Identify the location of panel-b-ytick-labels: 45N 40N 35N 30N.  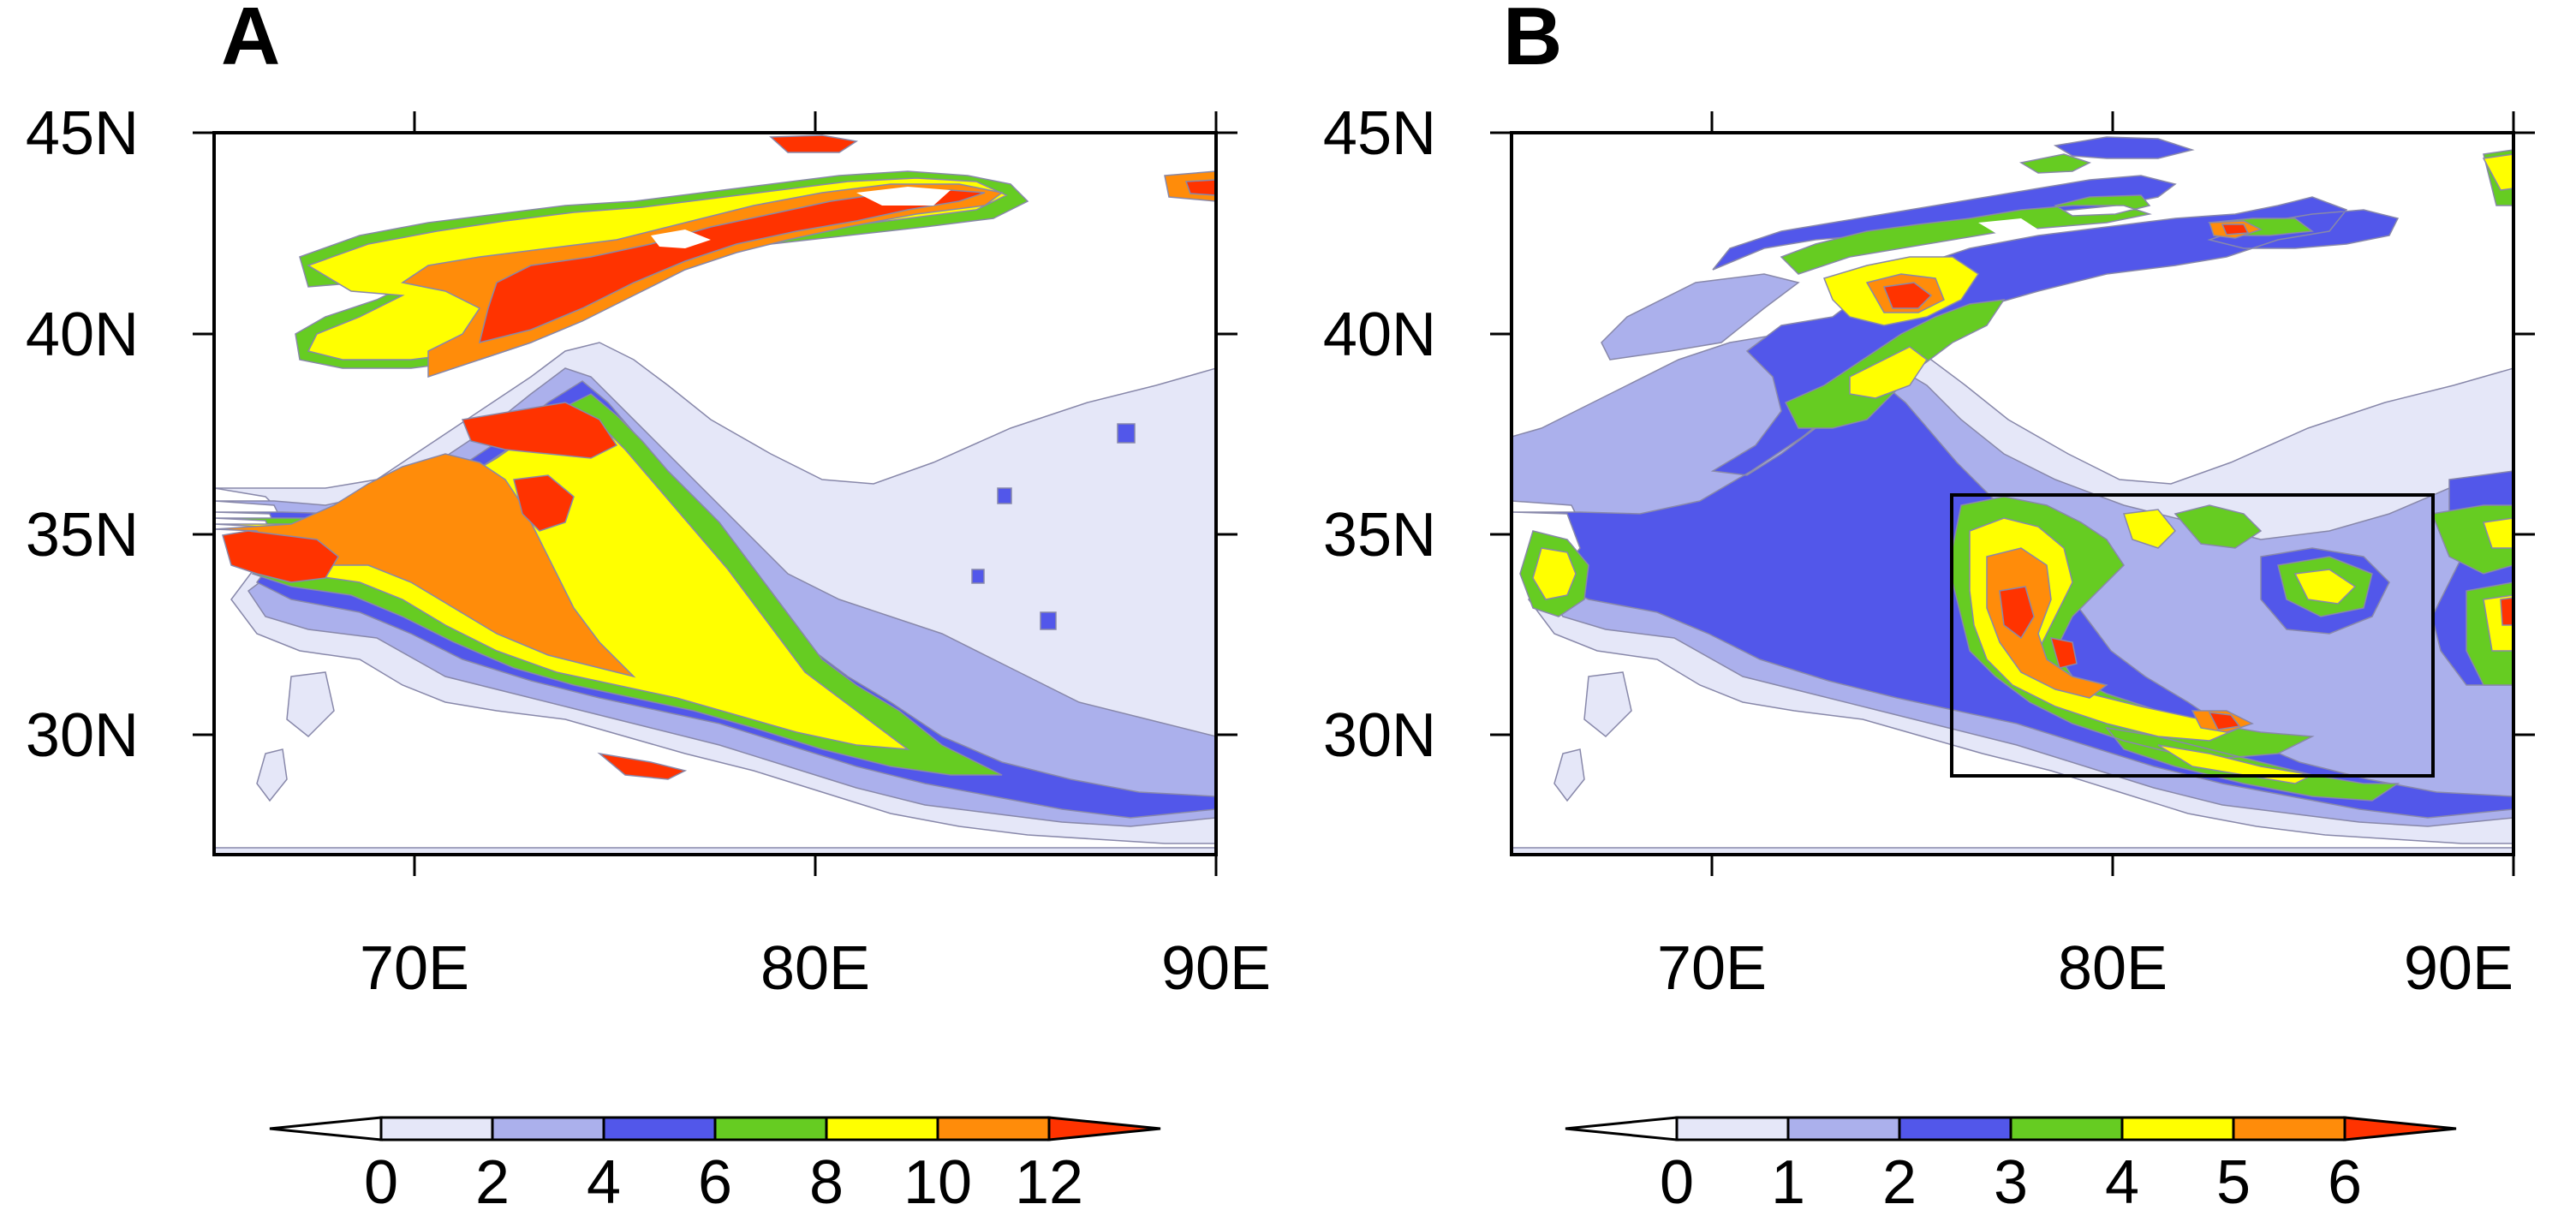
(1379, 435).